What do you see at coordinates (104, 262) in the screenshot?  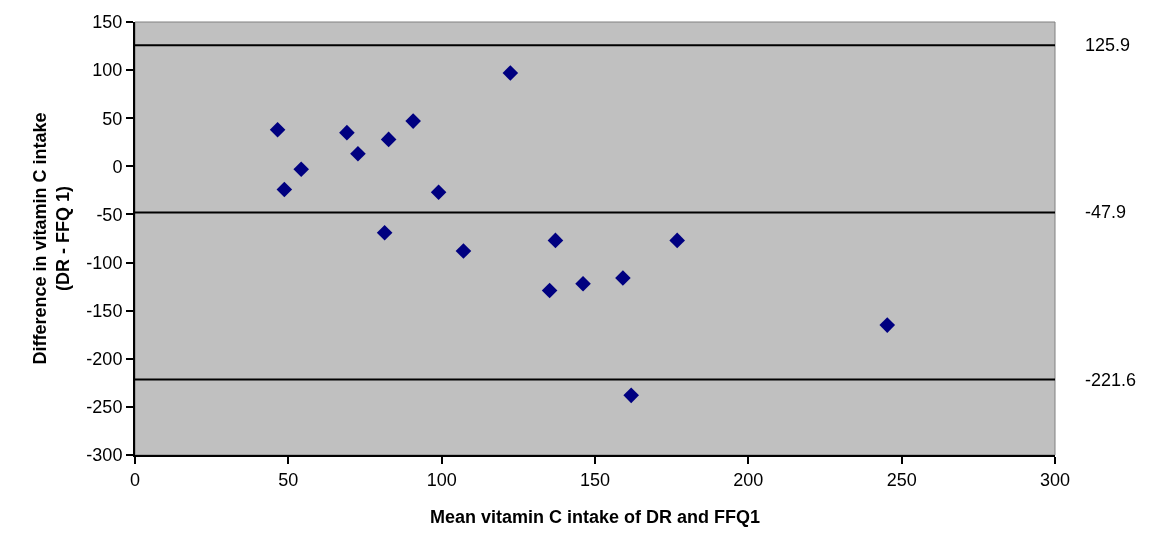 I see `y-tick-label: -100` at bounding box center [104, 262].